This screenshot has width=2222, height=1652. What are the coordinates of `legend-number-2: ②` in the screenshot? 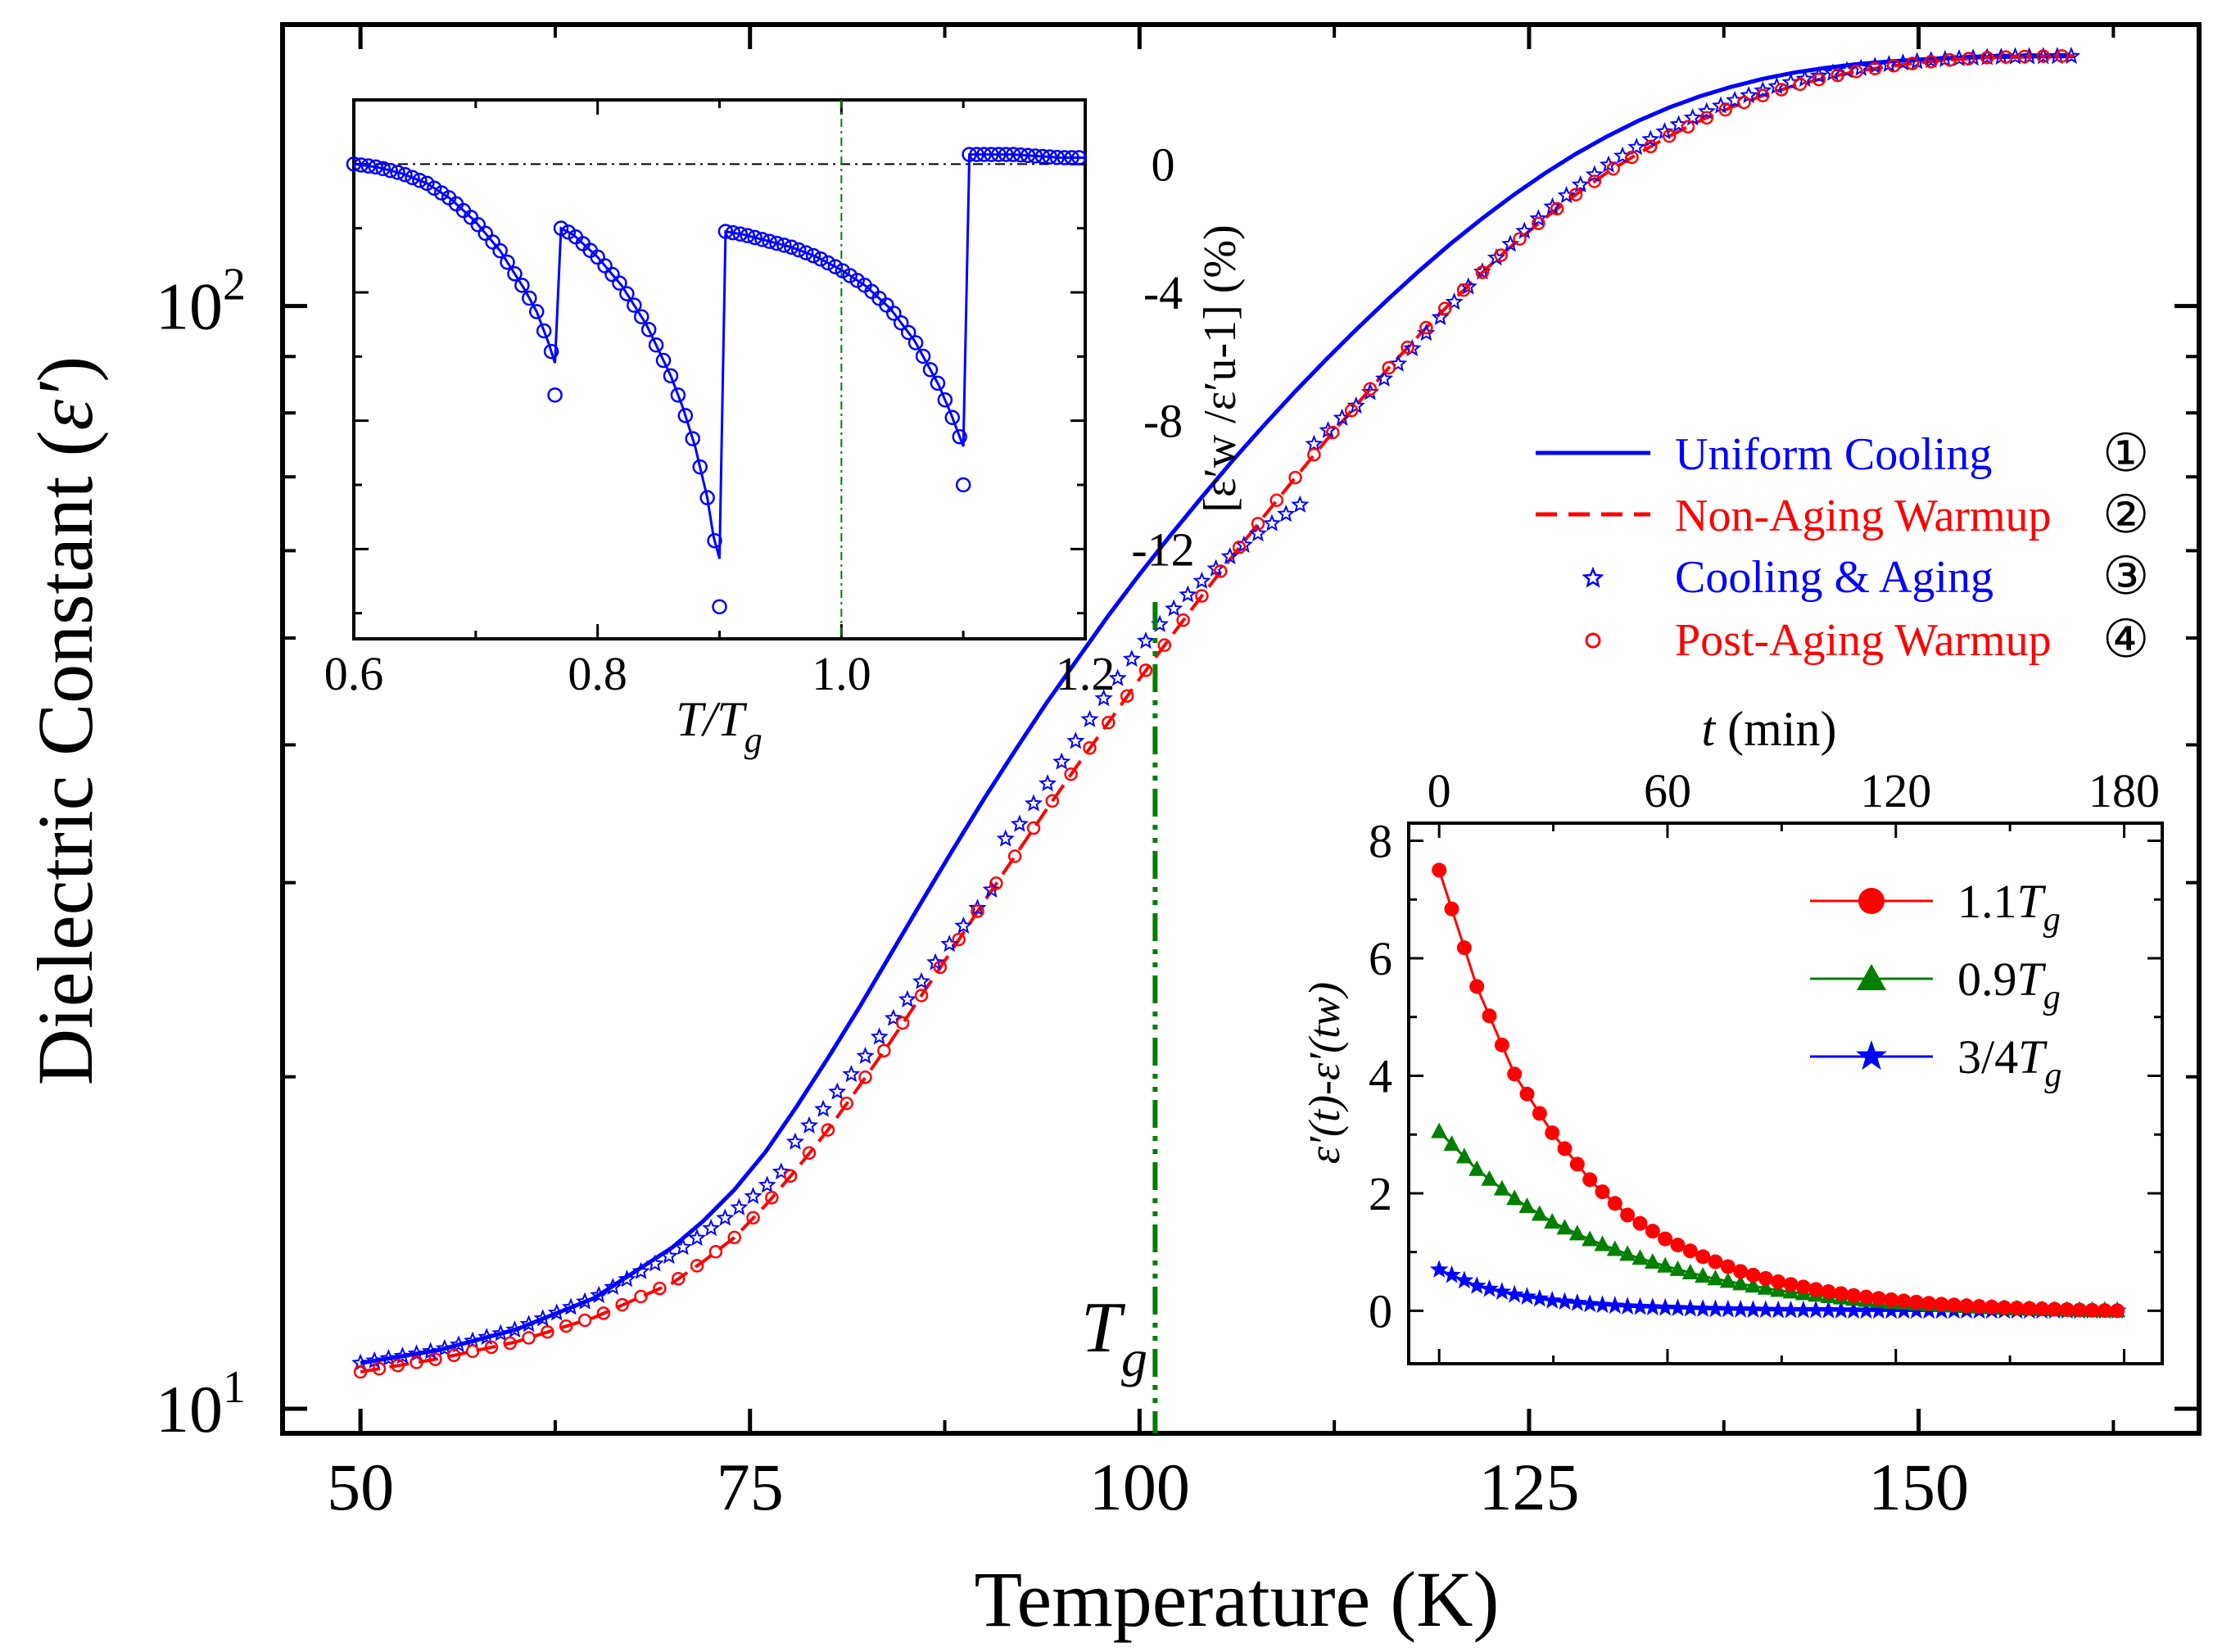 It's located at (2125, 515).